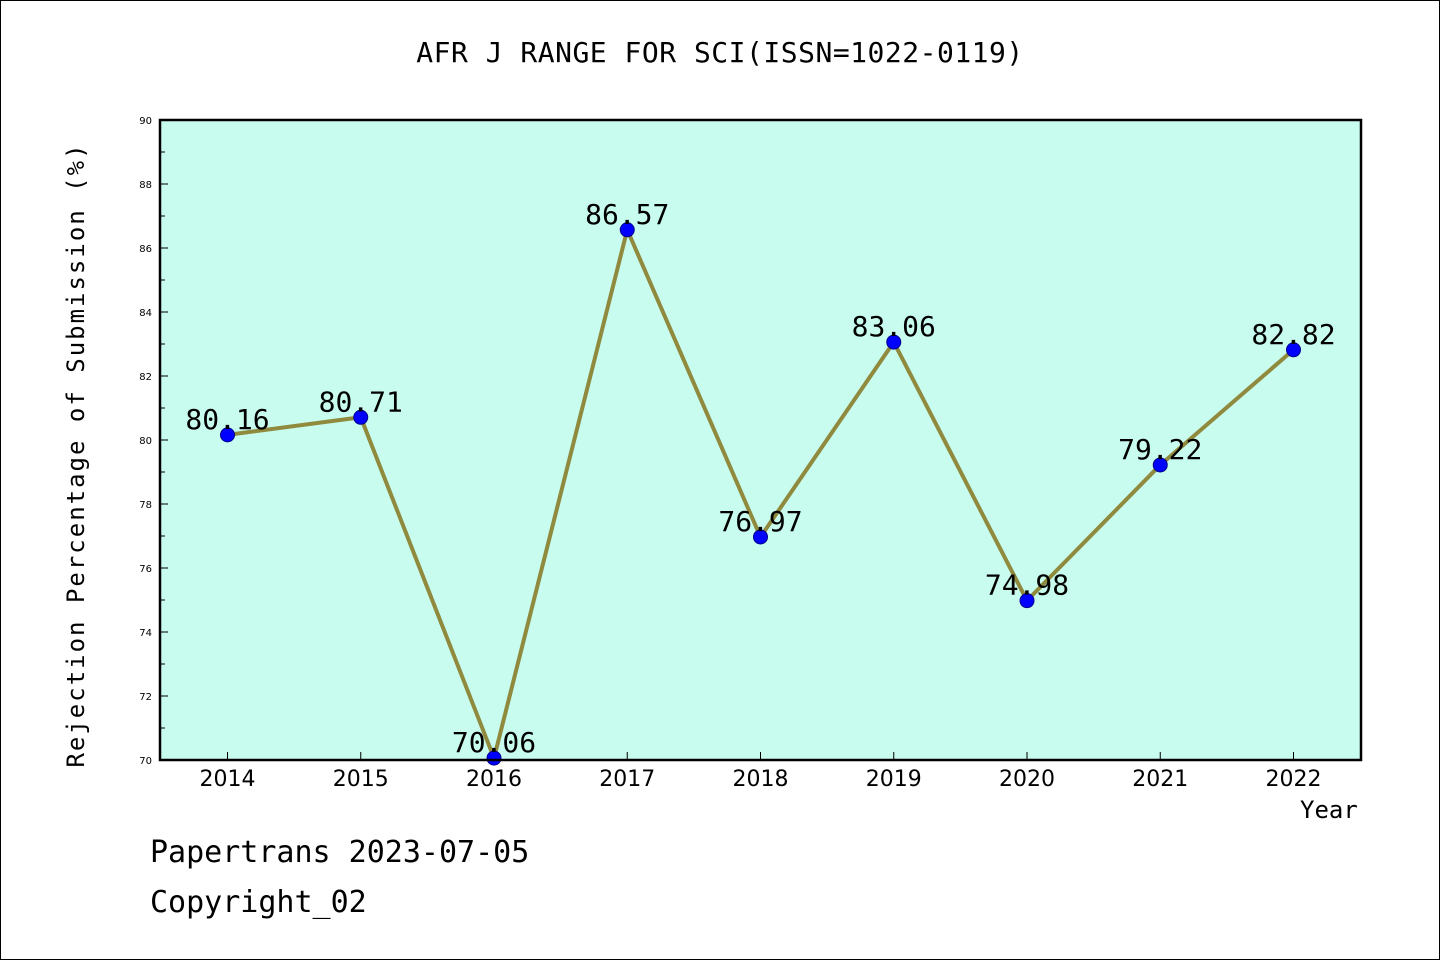  What do you see at coordinates (145, 697) in the screenshot?
I see `y-tick-label: 72` at bounding box center [145, 697].